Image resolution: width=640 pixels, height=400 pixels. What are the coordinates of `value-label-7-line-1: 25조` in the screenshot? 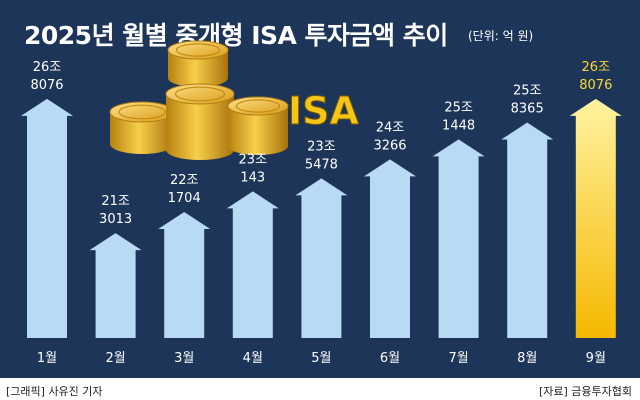 It's located at (458, 107).